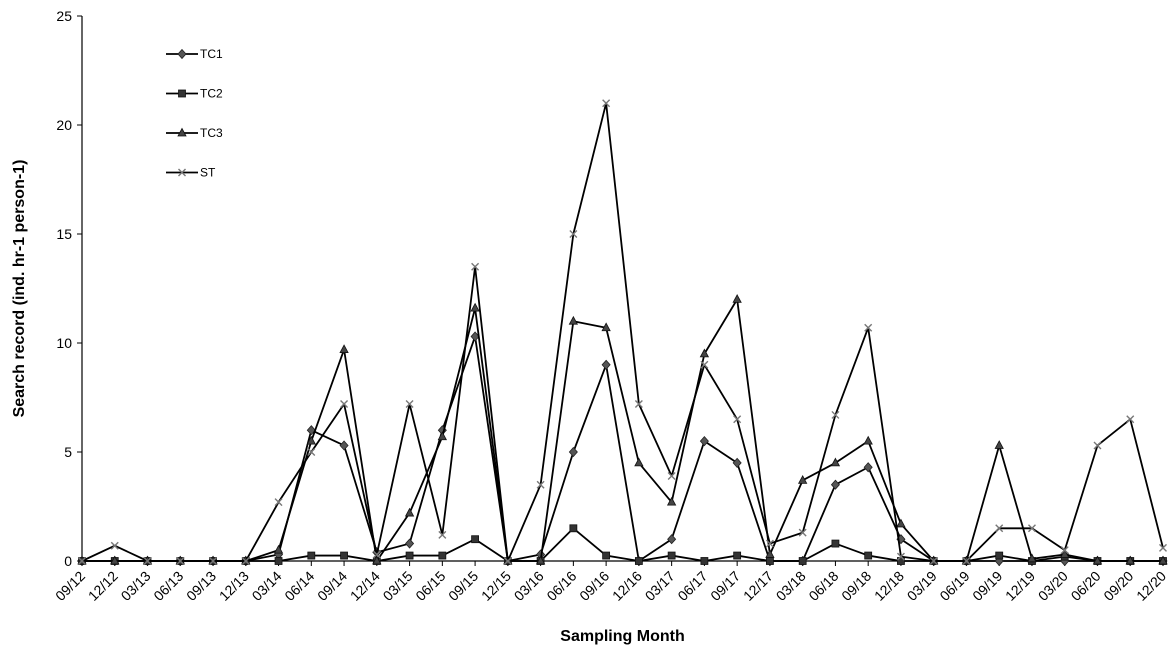 This screenshot has height=652, width=1171. I want to click on x-tick-label: 03/19, so click(922, 586).